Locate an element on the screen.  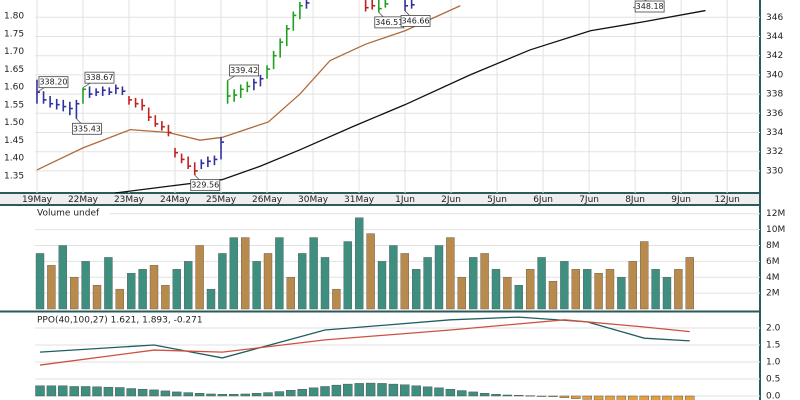
y2-tick-label: 1.65 is located at coordinates (14, 70).